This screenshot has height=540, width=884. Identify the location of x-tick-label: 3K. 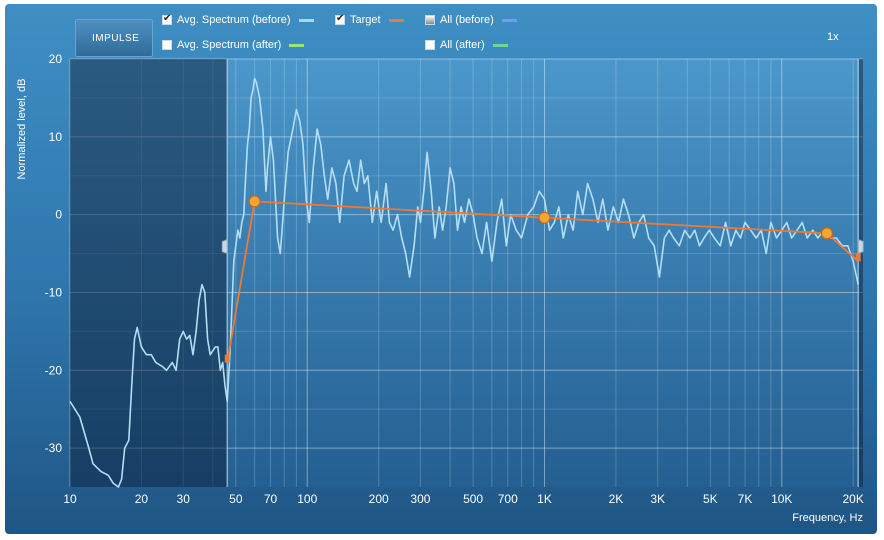
(657, 499).